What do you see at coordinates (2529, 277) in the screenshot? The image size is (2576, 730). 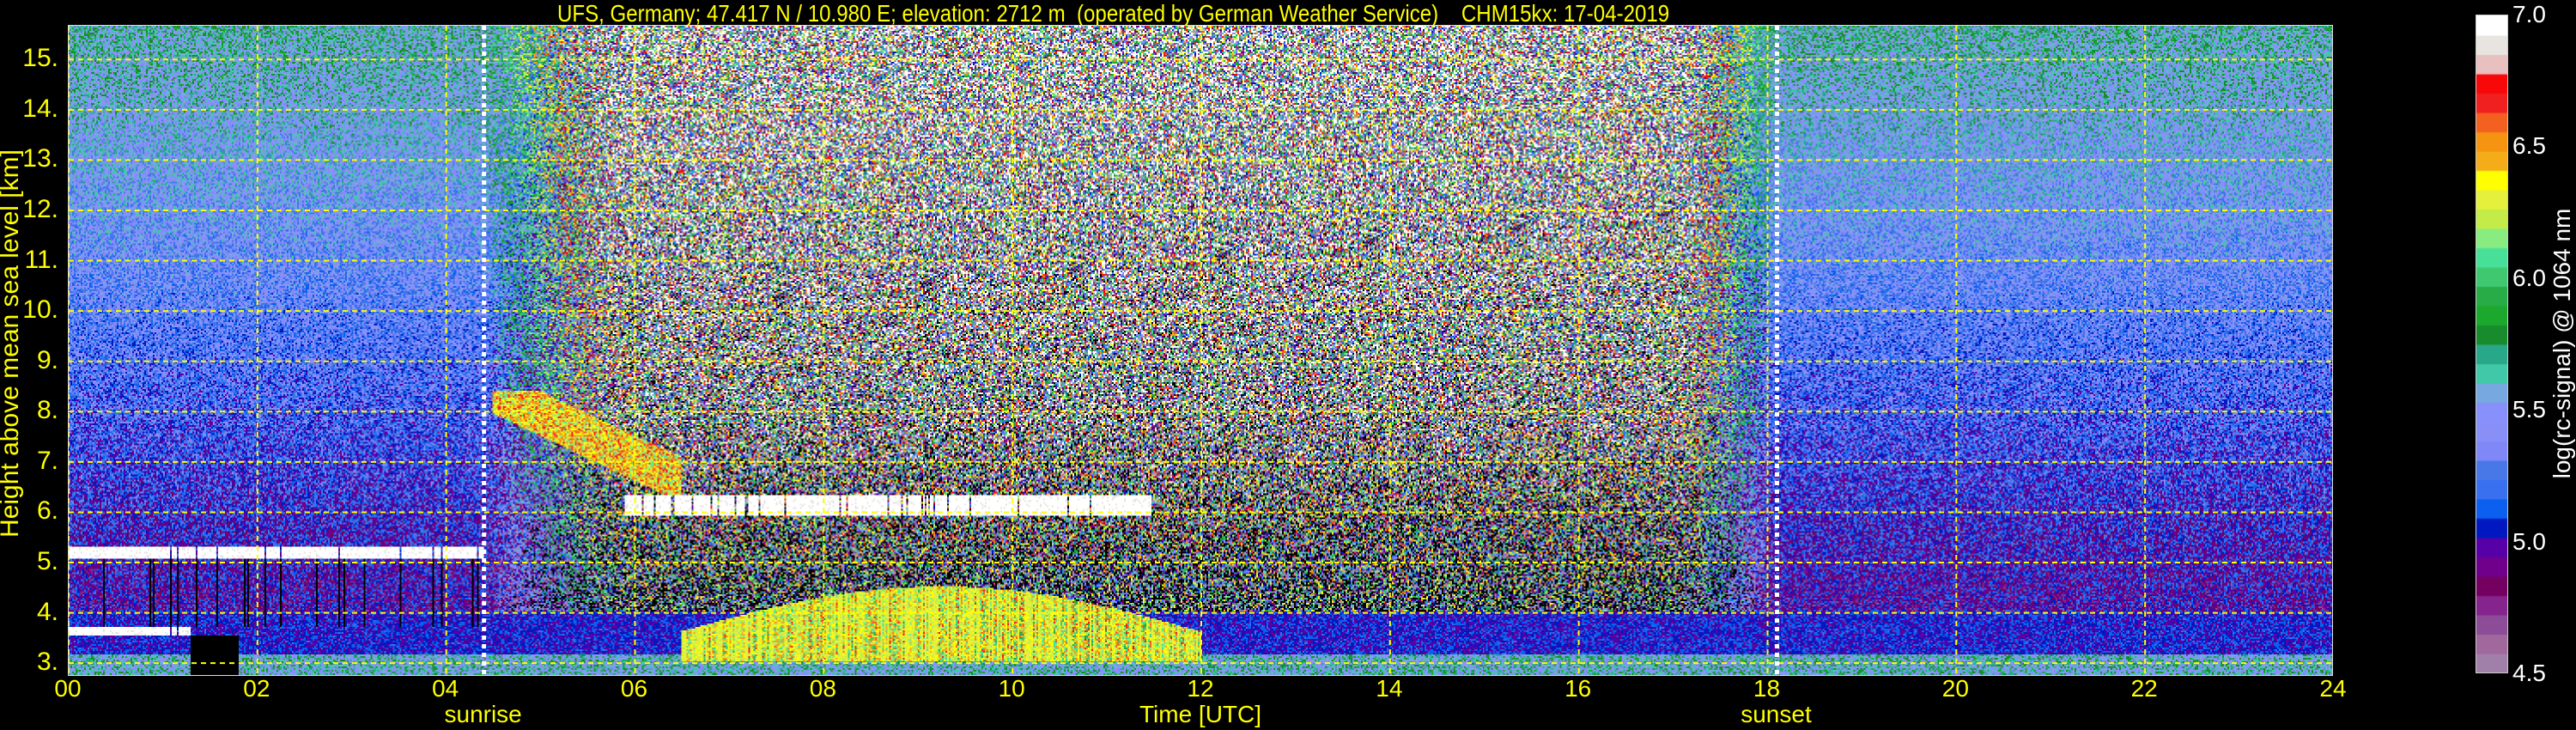 I see `colorbar-tick-label: 6.0` at bounding box center [2529, 277].